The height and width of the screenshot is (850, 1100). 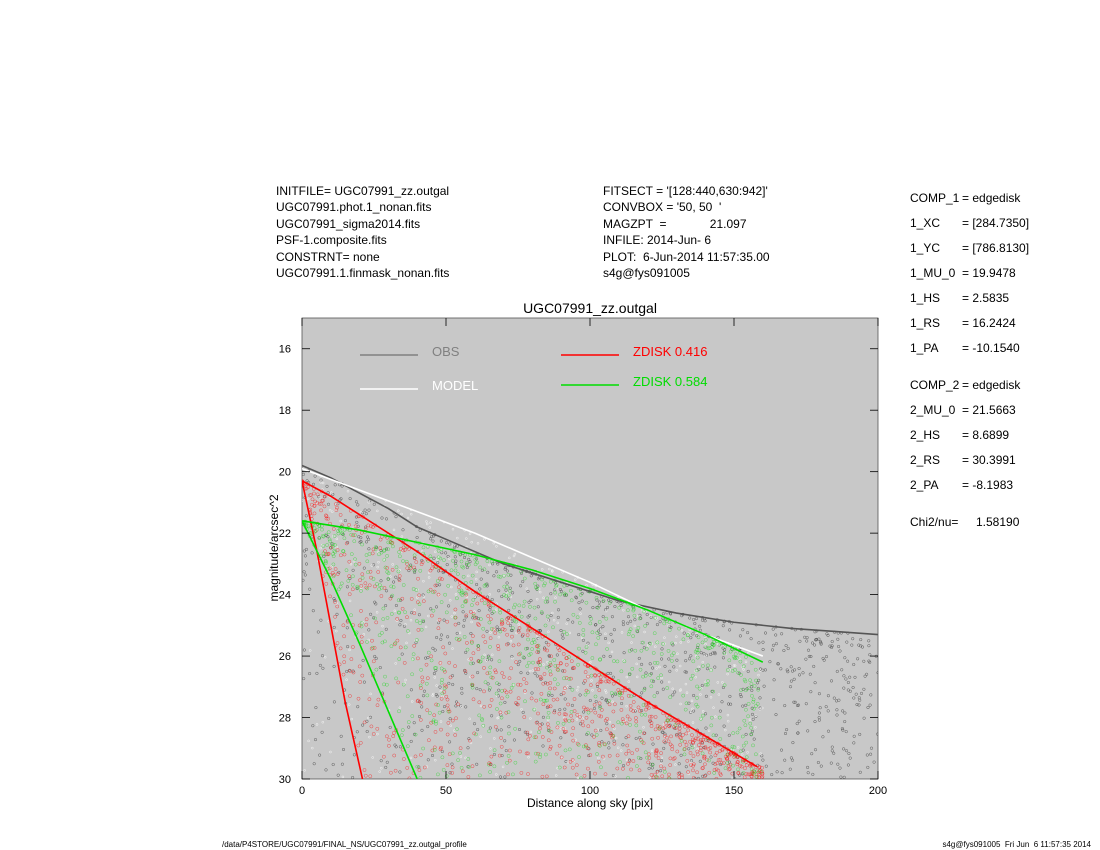 What do you see at coordinates (363, 191) in the screenshot?
I see `header-initfile: INITFILE= UGC07991_zz.outgal` at bounding box center [363, 191].